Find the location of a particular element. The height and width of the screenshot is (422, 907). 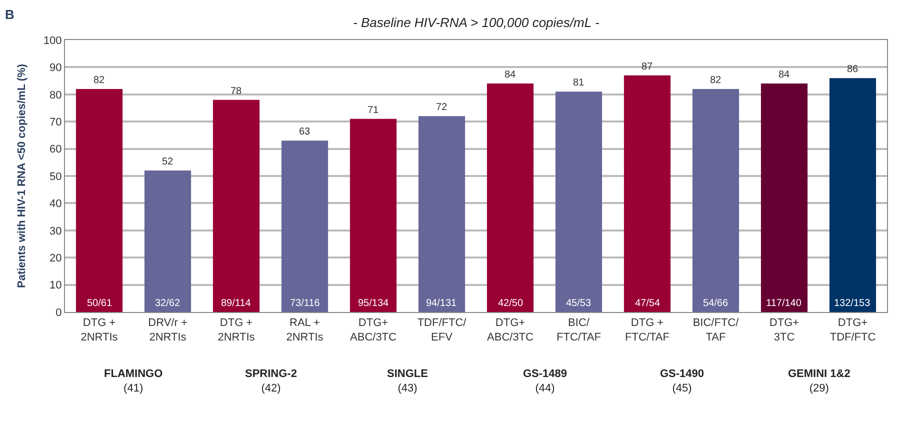

y-tick-label: 40 is located at coordinates (56, 204).